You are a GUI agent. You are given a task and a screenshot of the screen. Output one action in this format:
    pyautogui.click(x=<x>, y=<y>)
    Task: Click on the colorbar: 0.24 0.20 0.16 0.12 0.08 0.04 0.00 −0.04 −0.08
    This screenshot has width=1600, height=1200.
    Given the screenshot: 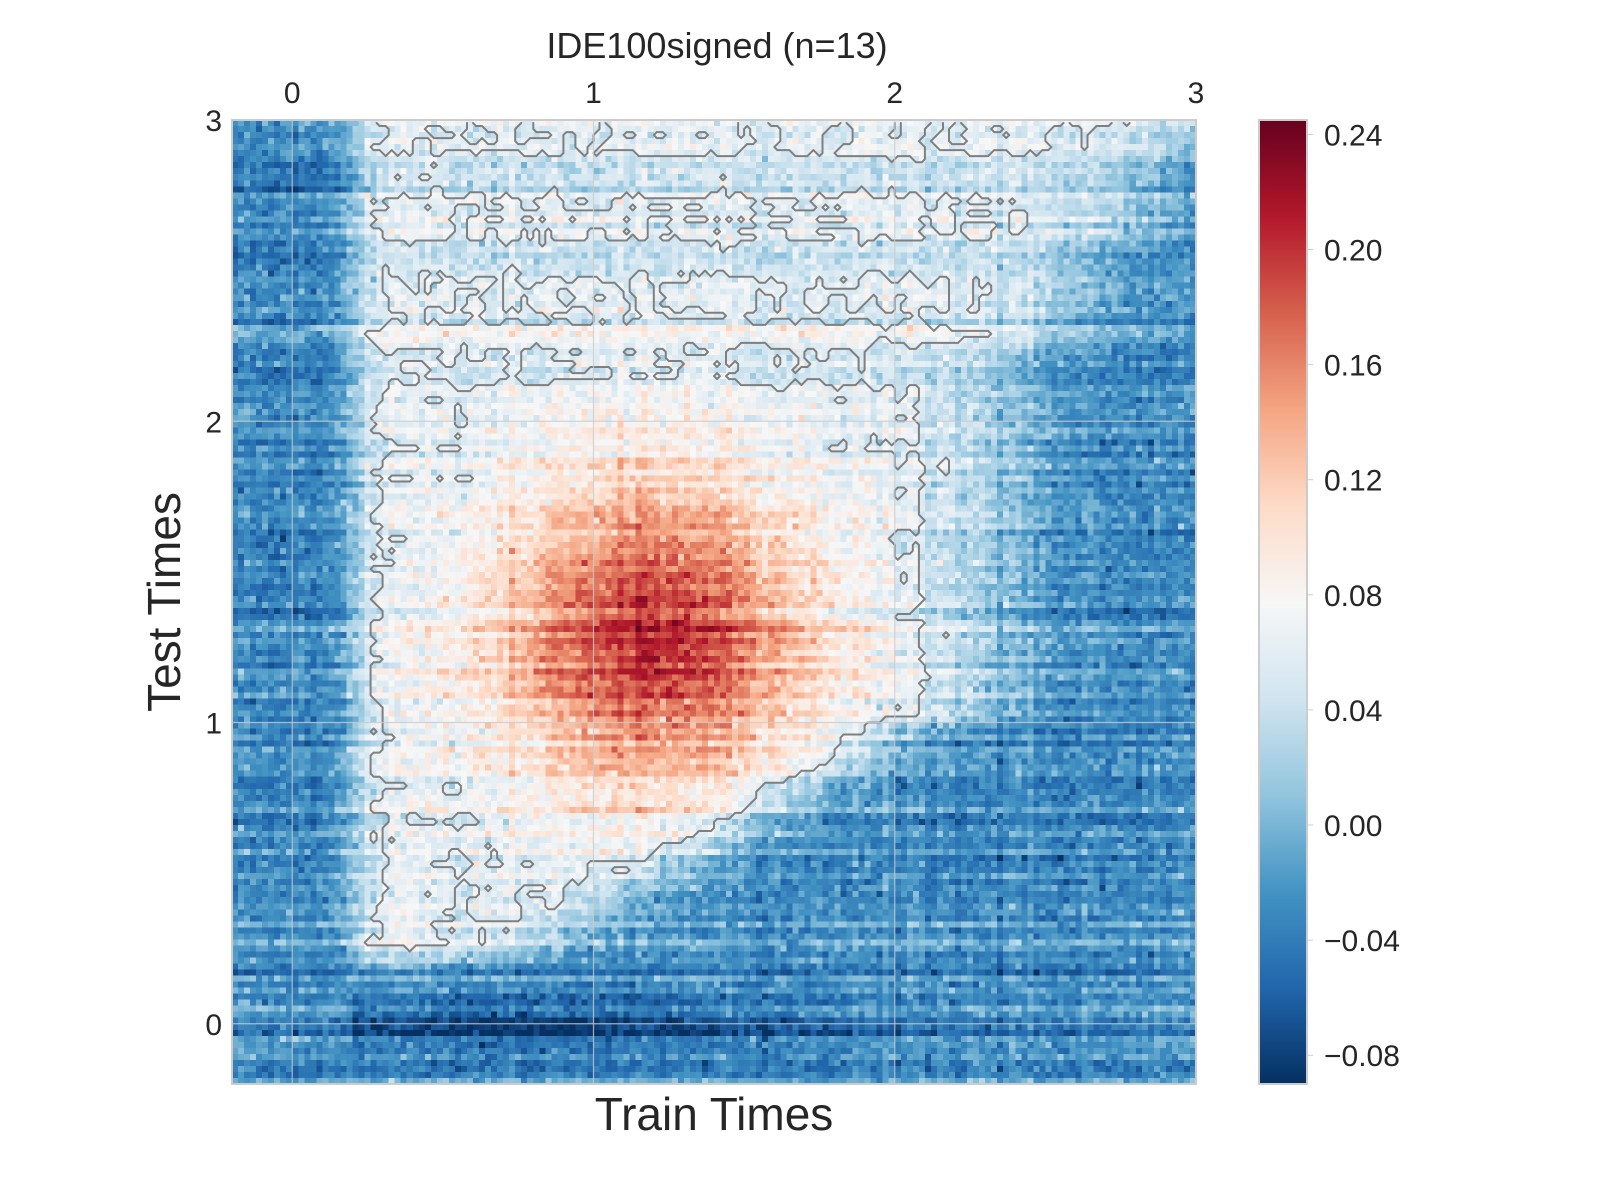 What is the action you would take?
    pyautogui.click(x=1329, y=602)
    